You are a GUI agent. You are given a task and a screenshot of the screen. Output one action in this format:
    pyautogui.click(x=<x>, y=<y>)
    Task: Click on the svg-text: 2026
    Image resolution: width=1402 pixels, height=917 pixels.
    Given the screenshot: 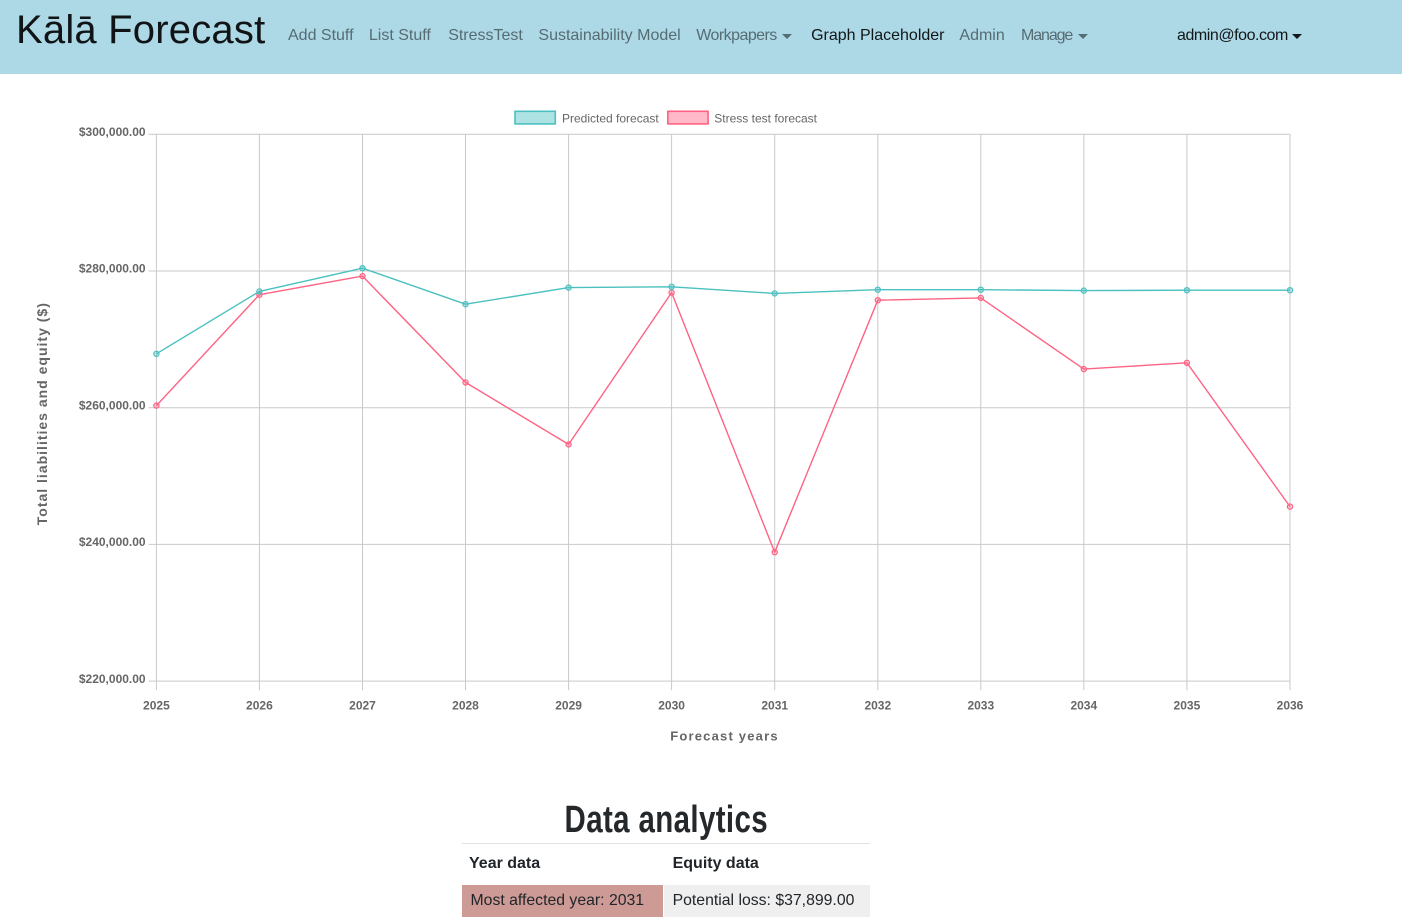 What is the action you would take?
    pyautogui.click(x=259, y=706)
    